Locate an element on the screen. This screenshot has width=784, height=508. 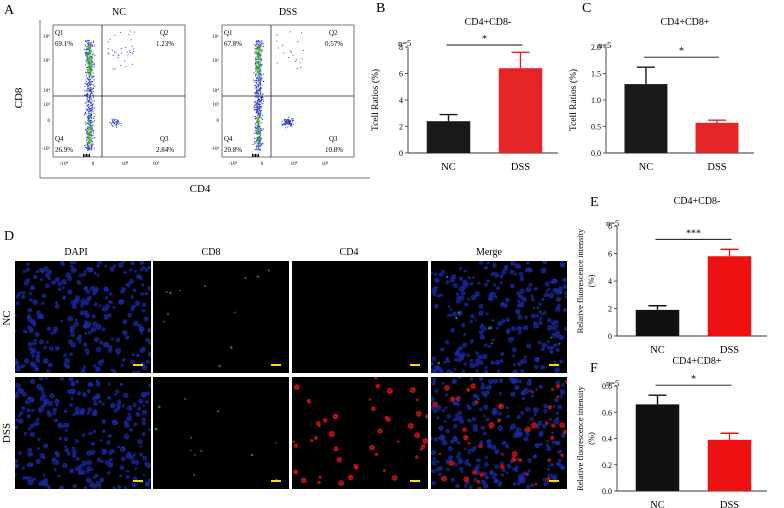
n-label: n=5 is located at coordinates (612, 223).